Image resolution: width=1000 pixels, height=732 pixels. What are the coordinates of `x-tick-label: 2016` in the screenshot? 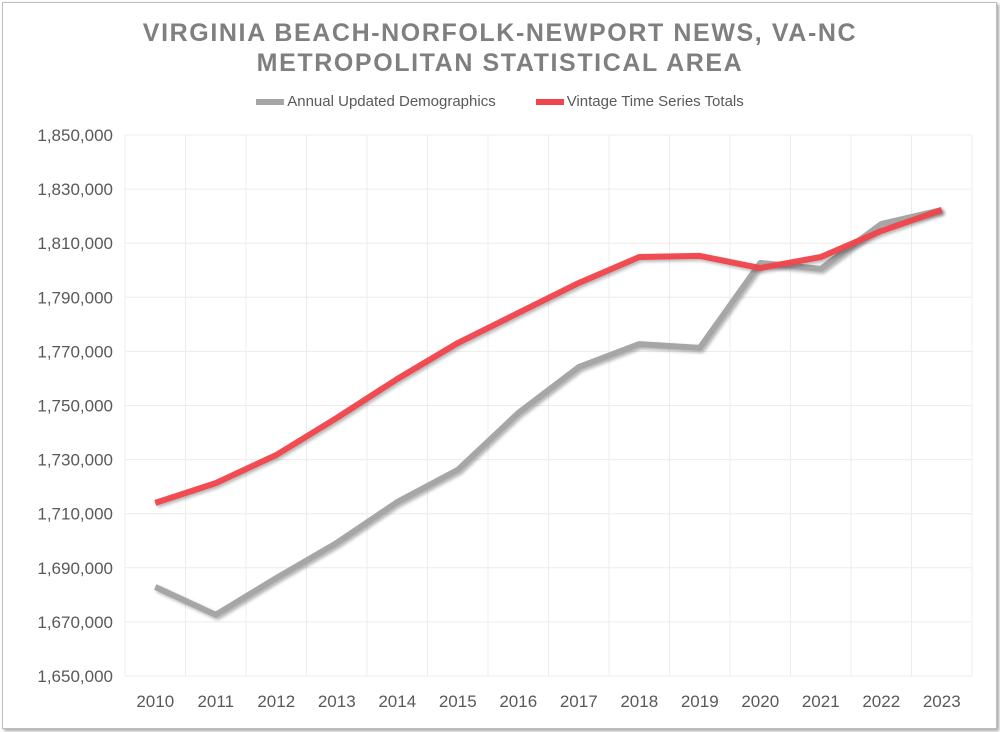 It's located at (518, 701).